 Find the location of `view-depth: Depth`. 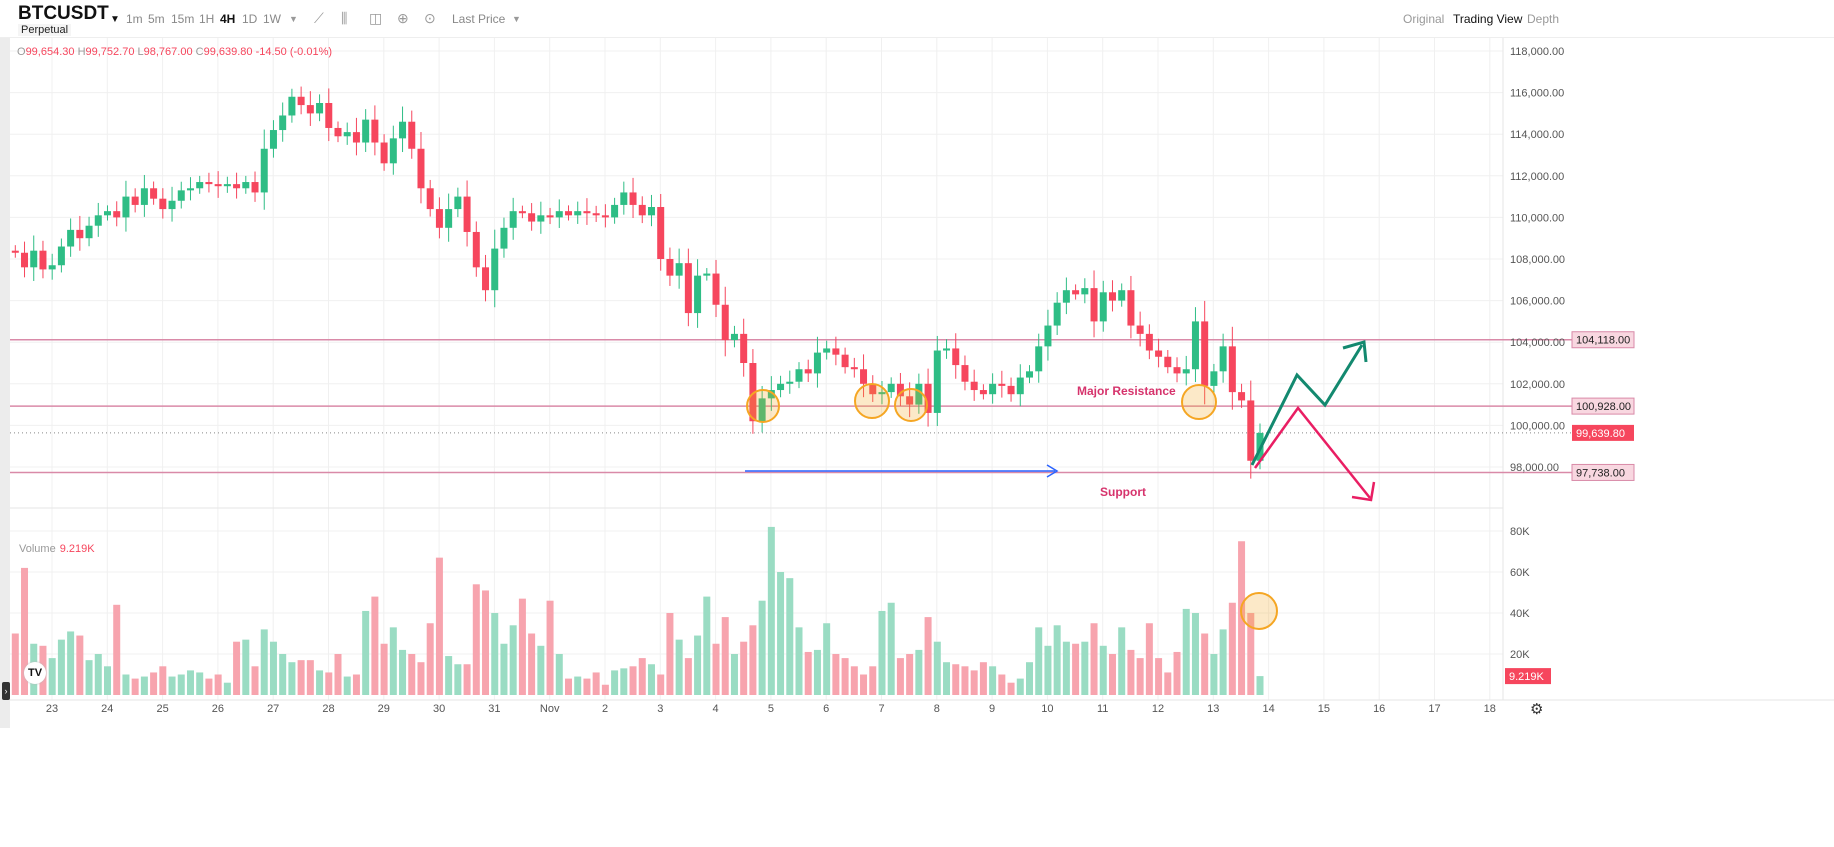

view-depth: Depth is located at coordinates (1543, 19).